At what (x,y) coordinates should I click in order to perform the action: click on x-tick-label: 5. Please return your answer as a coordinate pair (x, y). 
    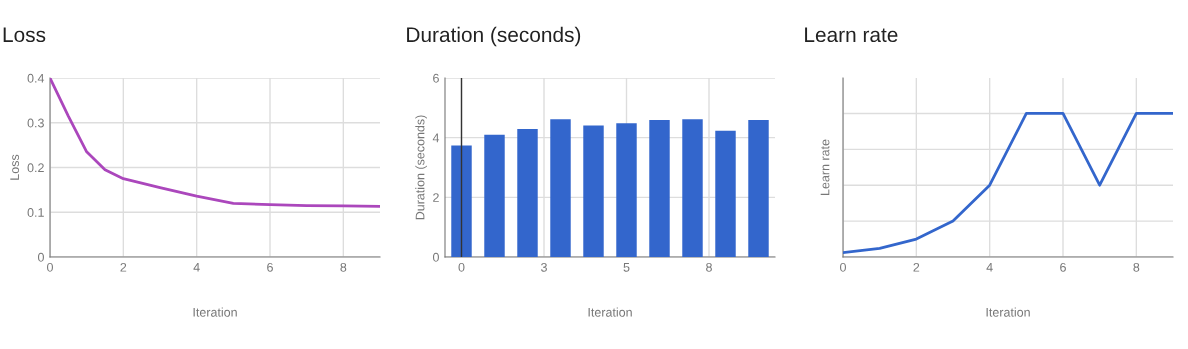
    Looking at the image, I should click on (626, 267).